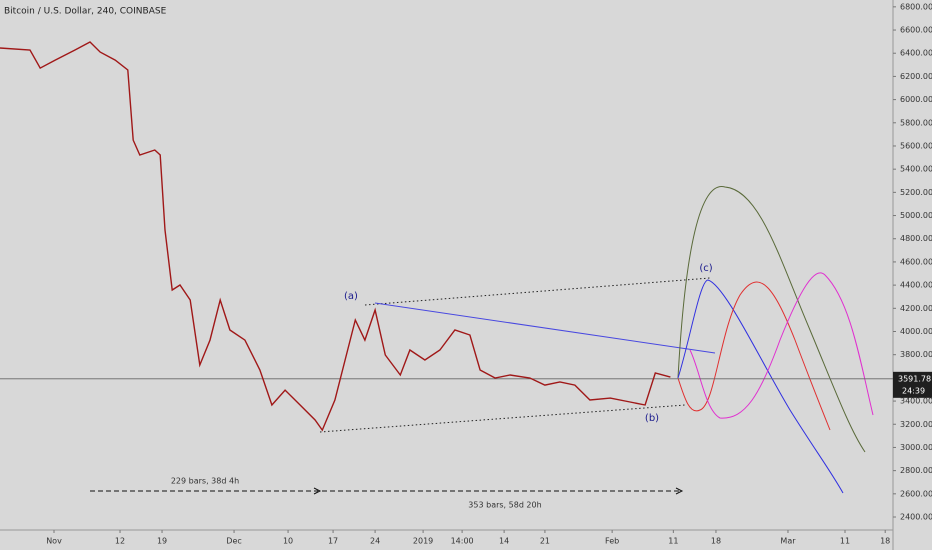  What do you see at coordinates (504, 505) in the screenshot?
I see `measure-label: 353 bars, 58d 20h` at bounding box center [504, 505].